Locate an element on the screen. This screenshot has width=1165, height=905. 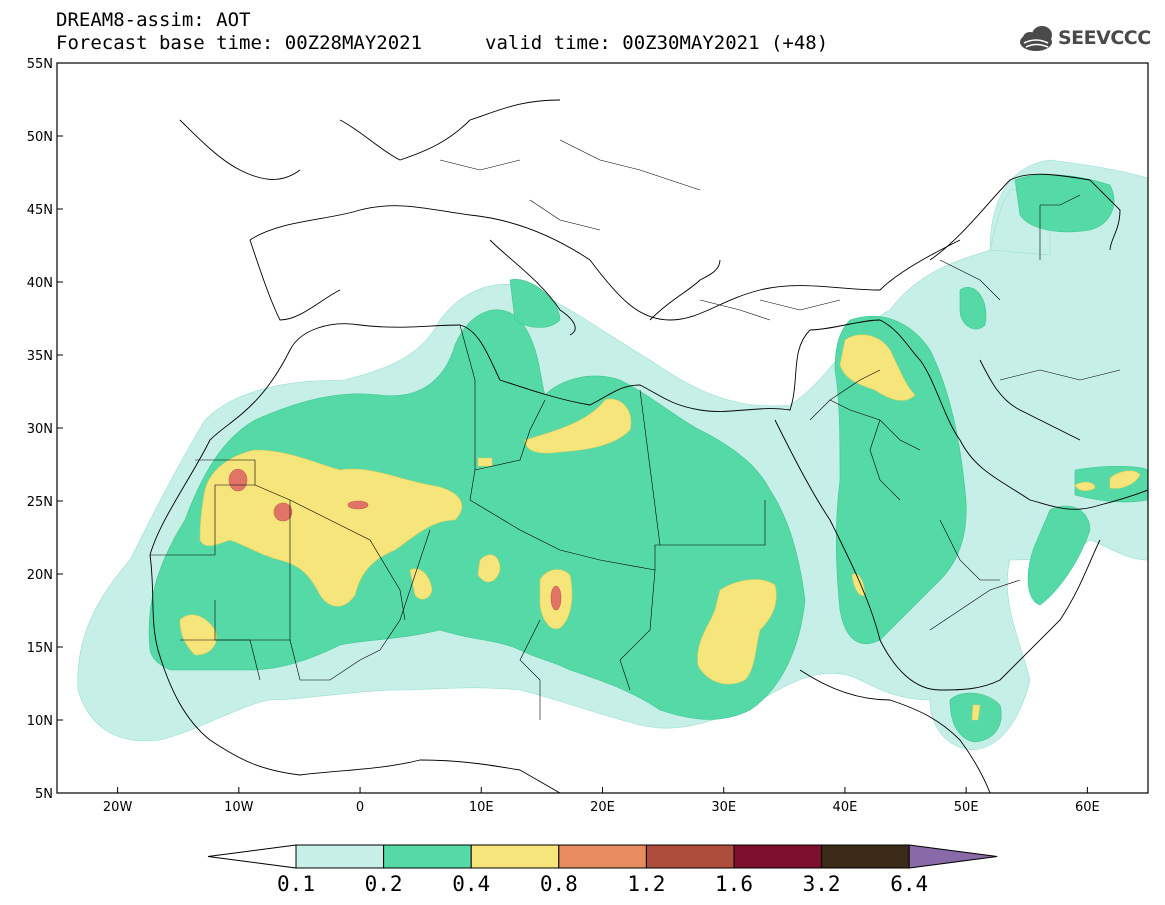
lat-tick-label: 45N is located at coordinates (40, 210).